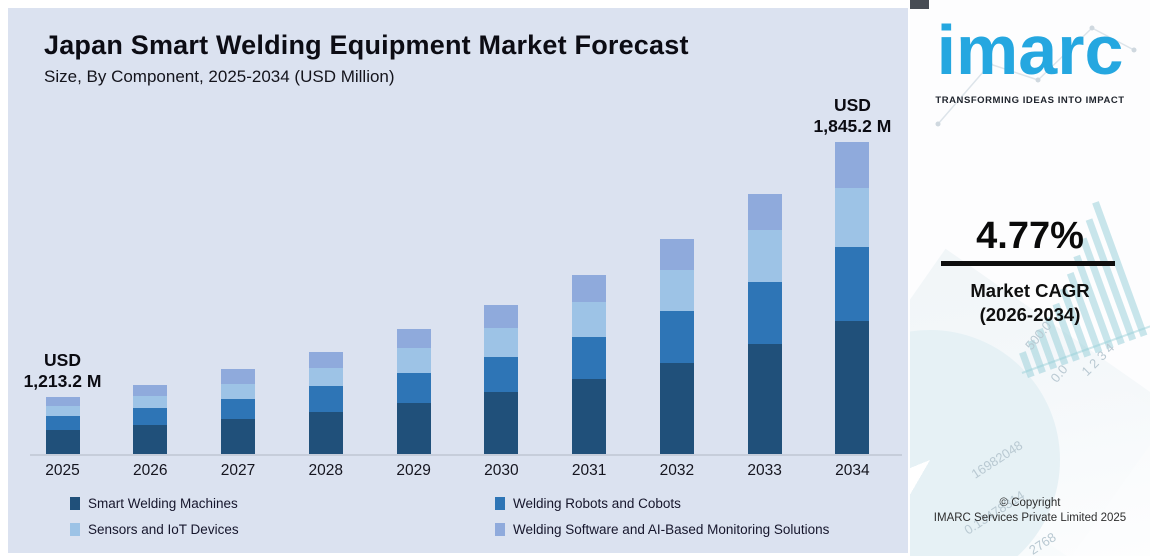  Describe the element at coordinates (1030, 100) in the screenshot. I see `imarc-tagline: TRANSFORMING IDEAS INTO IMPACT` at that location.